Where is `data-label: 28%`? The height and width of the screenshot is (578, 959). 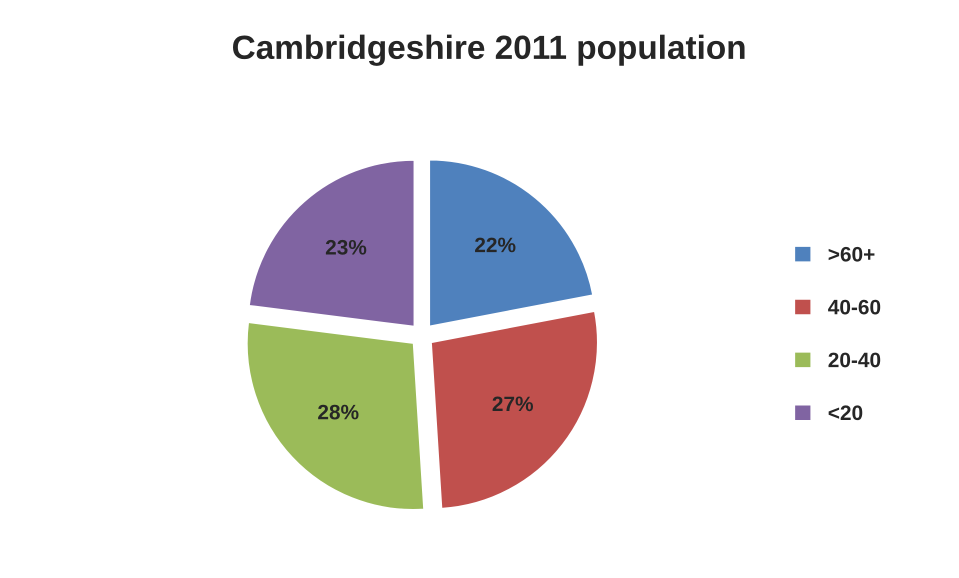
data-label: 28% is located at coordinates (338, 412).